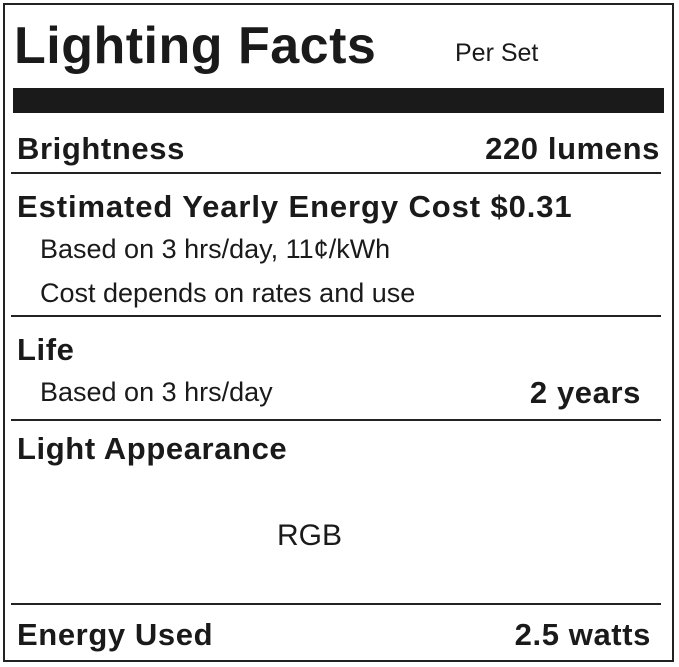 Image resolution: width=679 pixels, height=667 pixels. I want to click on brightness-value: 220 lumens, so click(572, 148).